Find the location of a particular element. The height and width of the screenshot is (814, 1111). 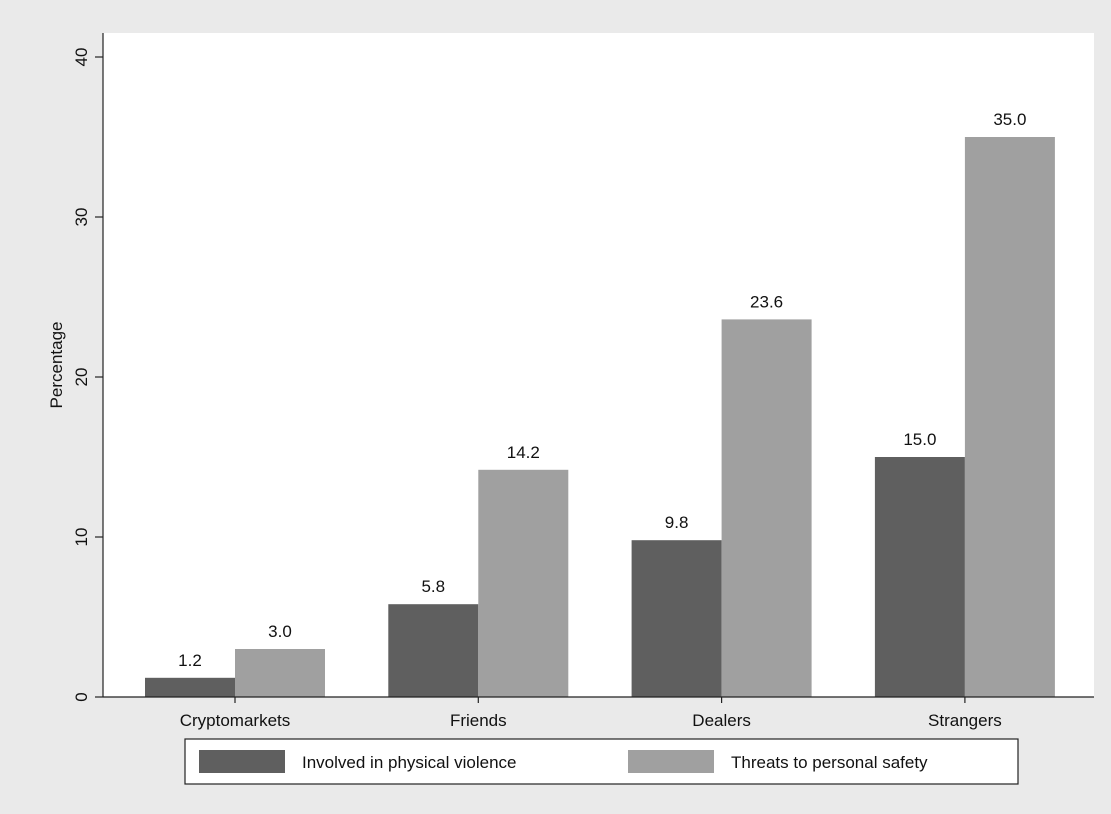

legend-box is located at coordinates (601, 761).